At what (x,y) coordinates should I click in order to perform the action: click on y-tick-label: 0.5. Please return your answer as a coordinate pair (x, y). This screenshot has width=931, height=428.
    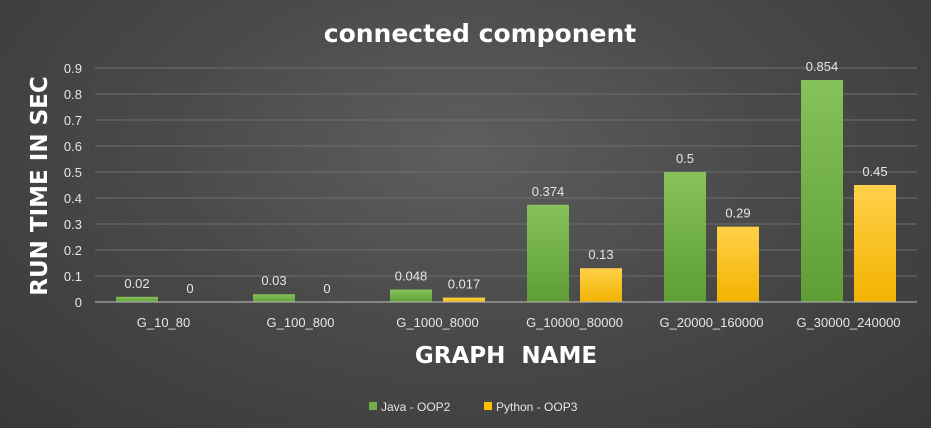
    Looking at the image, I should click on (73, 172).